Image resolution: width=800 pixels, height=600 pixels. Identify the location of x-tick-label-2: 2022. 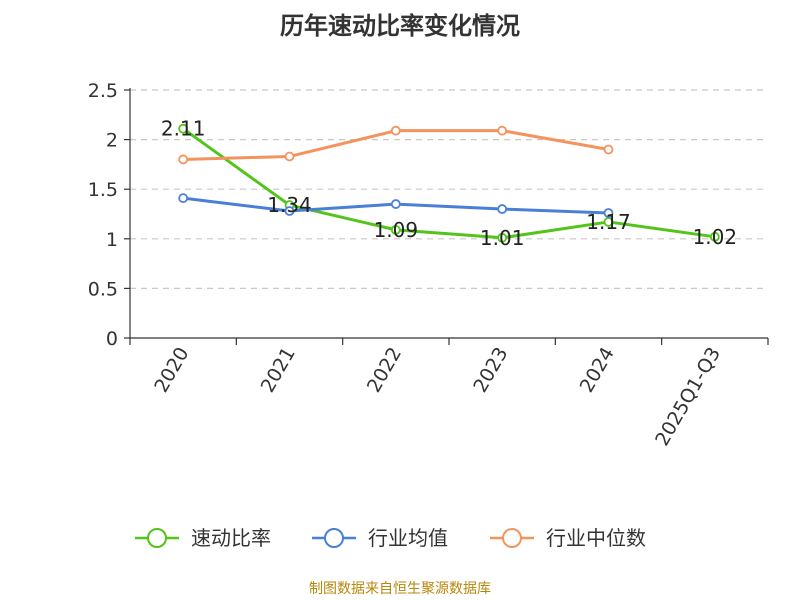
(384, 370).